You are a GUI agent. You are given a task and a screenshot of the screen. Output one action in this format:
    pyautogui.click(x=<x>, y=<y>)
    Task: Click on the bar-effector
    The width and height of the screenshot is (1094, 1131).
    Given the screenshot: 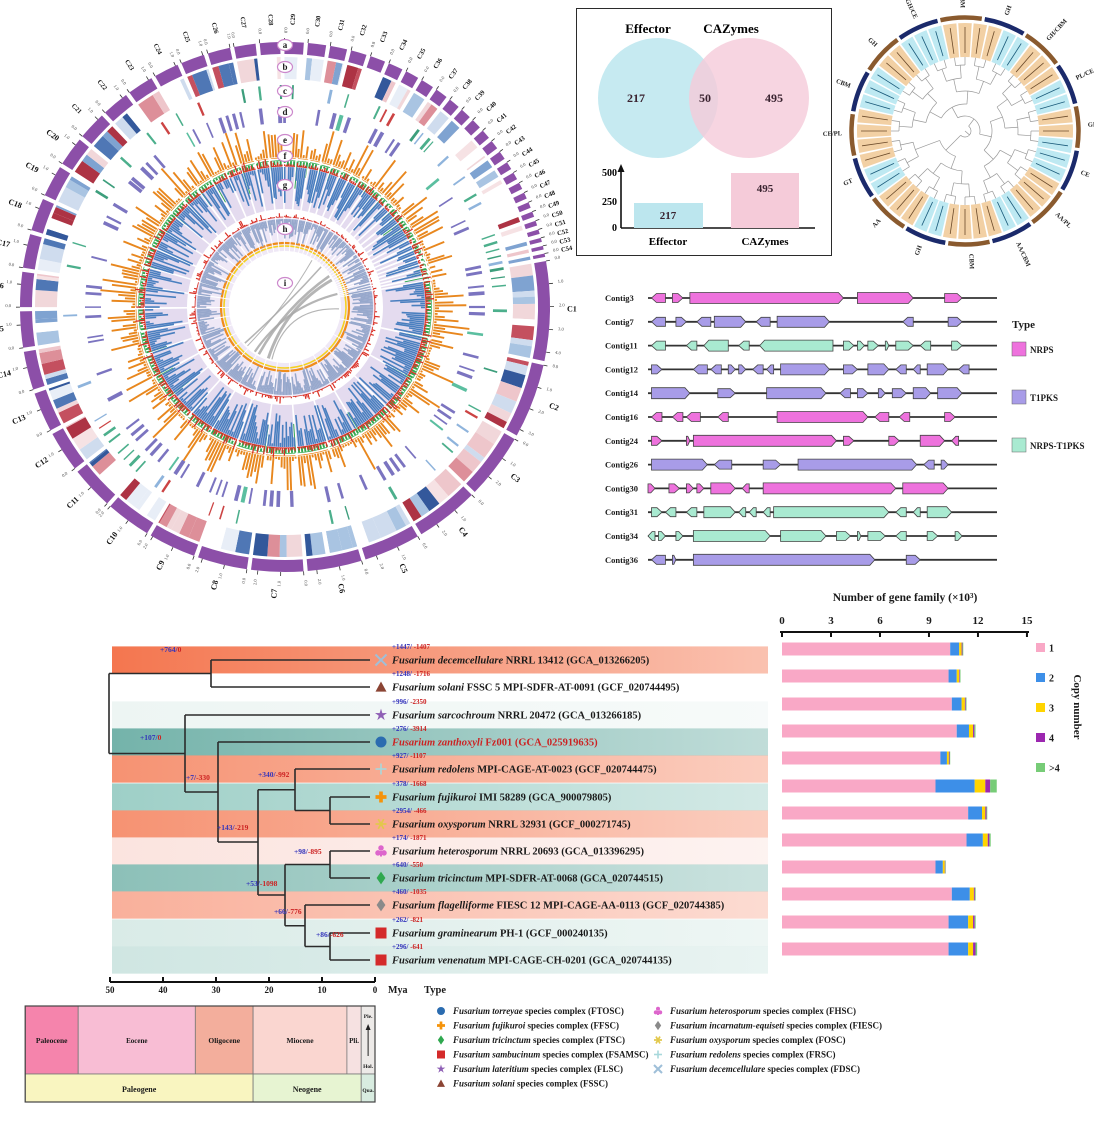 What is the action you would take?
    pyautogui.click(x=668, y=215)
    